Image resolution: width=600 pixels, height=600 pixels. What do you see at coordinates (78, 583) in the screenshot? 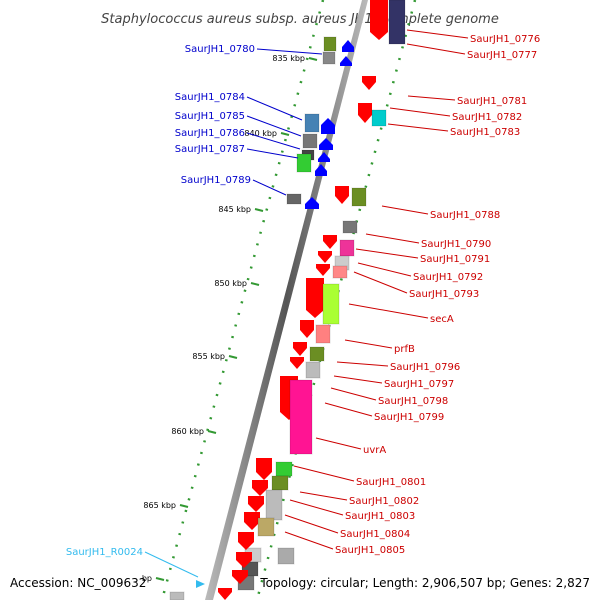
I see `accession-text: Accession: NC_009632` at bounding box center [78, 583].